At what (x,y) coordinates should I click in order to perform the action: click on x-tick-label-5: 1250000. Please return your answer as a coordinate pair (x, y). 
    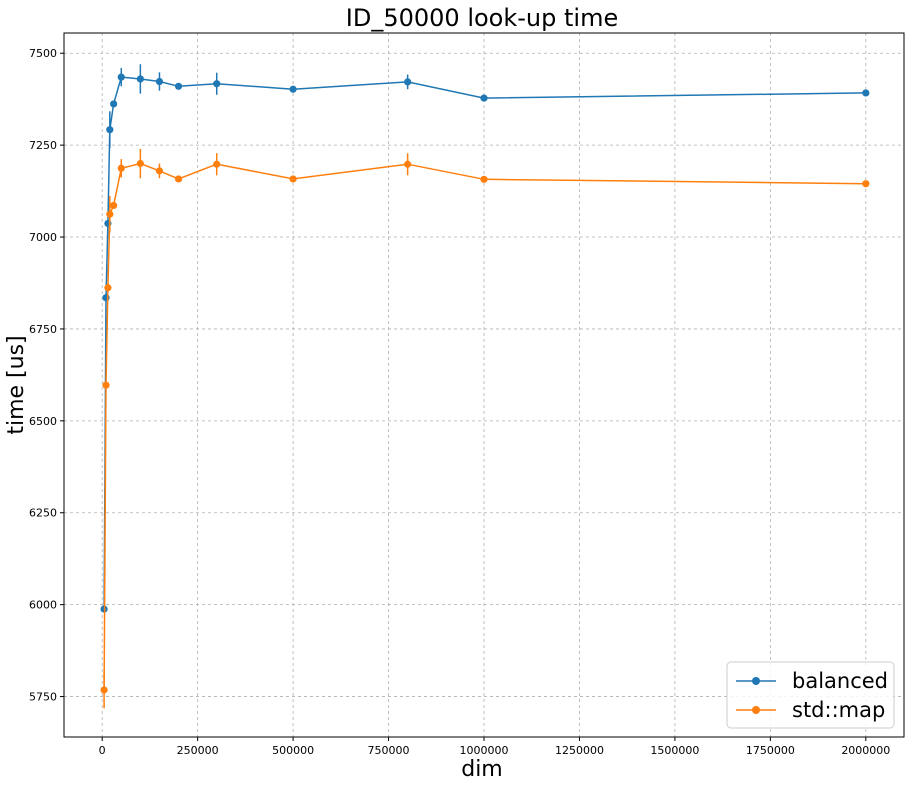
    Looking at the image, I should click on (579, 750).